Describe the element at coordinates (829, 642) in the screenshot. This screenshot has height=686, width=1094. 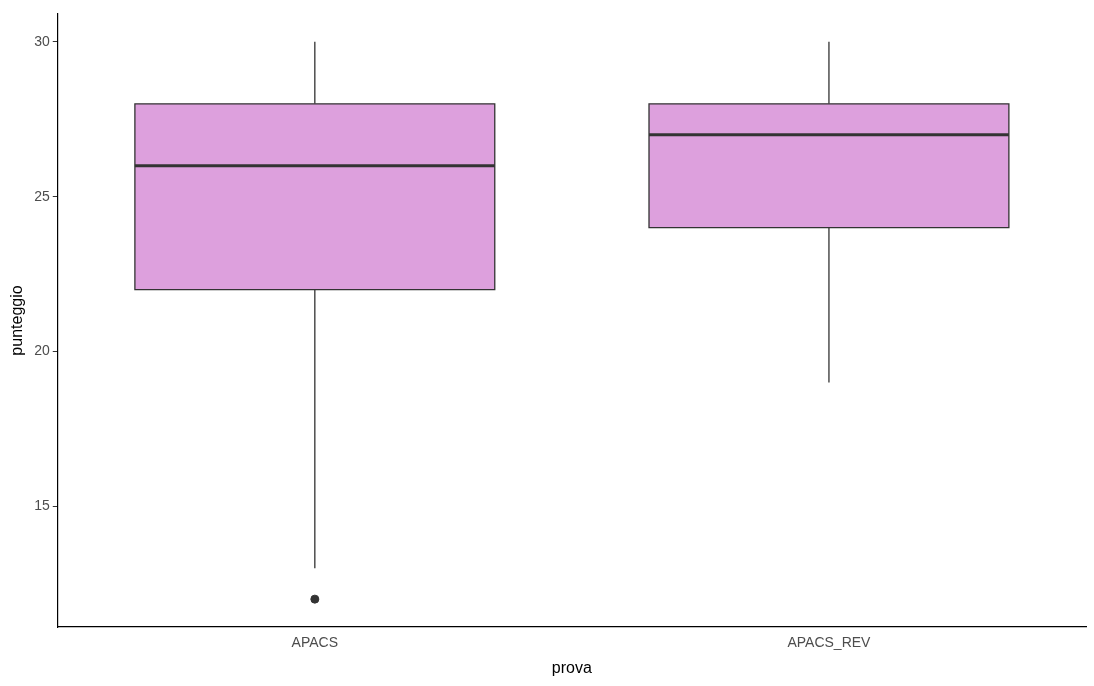
I see `x-tick-label: APACS_REV` at that location.